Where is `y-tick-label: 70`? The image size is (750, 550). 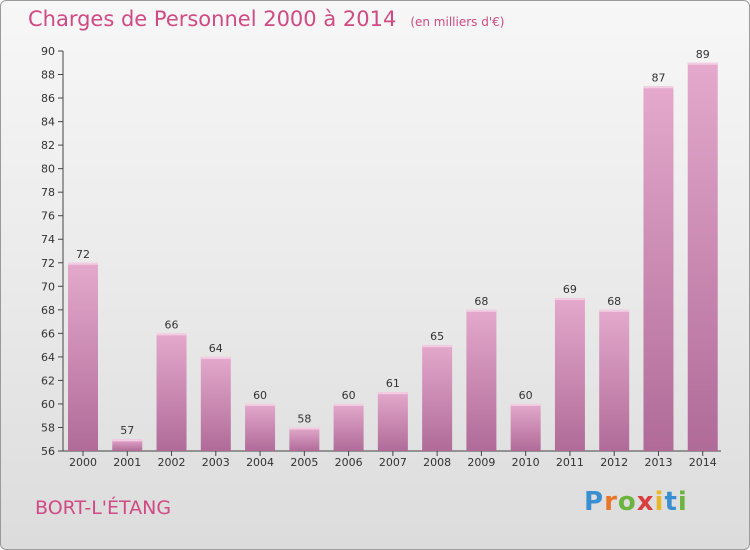
y-tick-label: 70 is located at coordinates (48, 286).